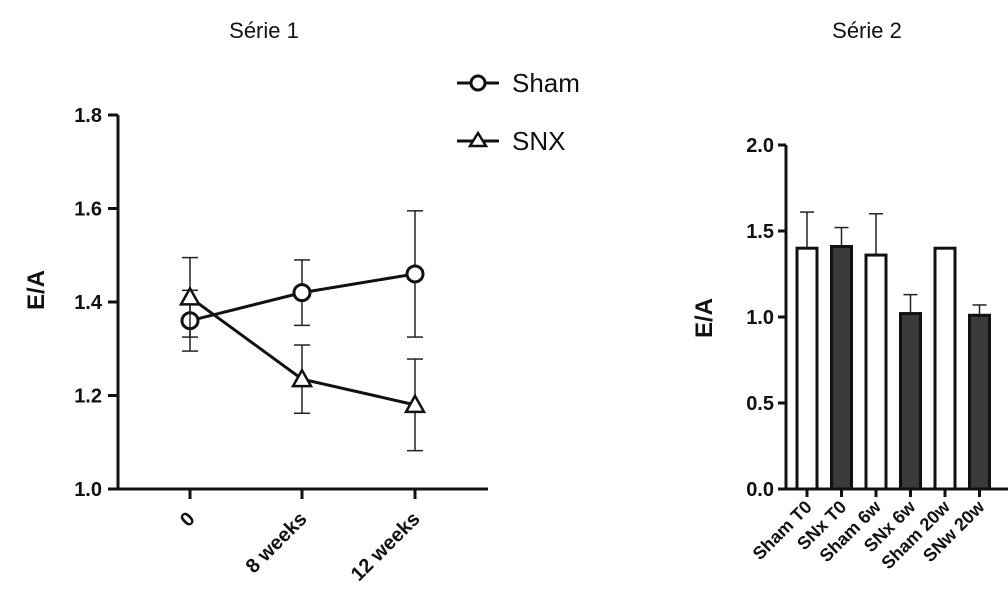 Image resolution: width=1008 pixels, height=610 pixels. What do you see at coordinates (302, 281) in the screenshot?
I see `series-sham` at bounding box center [302, 281].